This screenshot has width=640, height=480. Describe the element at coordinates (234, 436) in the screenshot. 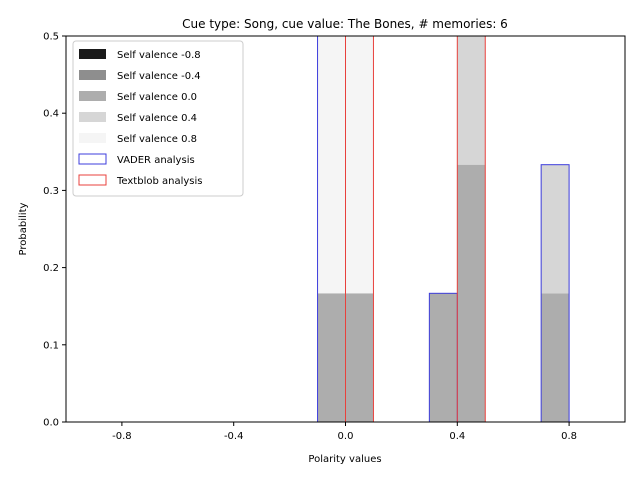

I see `x-tick-label-1: -0.4` at that location.